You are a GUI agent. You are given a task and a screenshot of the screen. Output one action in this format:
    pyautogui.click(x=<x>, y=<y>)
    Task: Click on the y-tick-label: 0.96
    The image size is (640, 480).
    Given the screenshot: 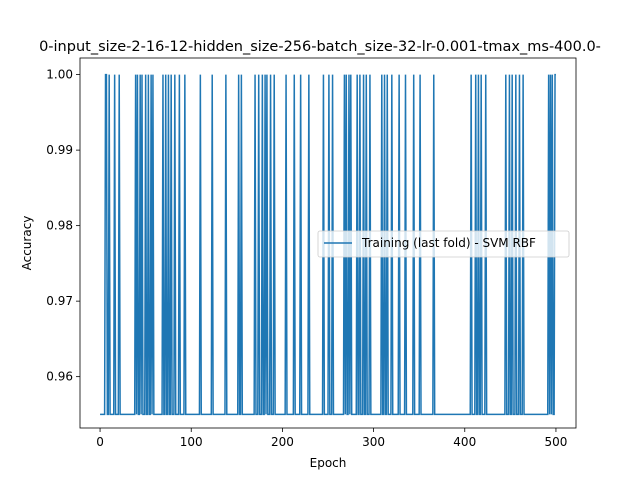 What is the action you would take?
    pyautogui.click(x=59, y=377)
    